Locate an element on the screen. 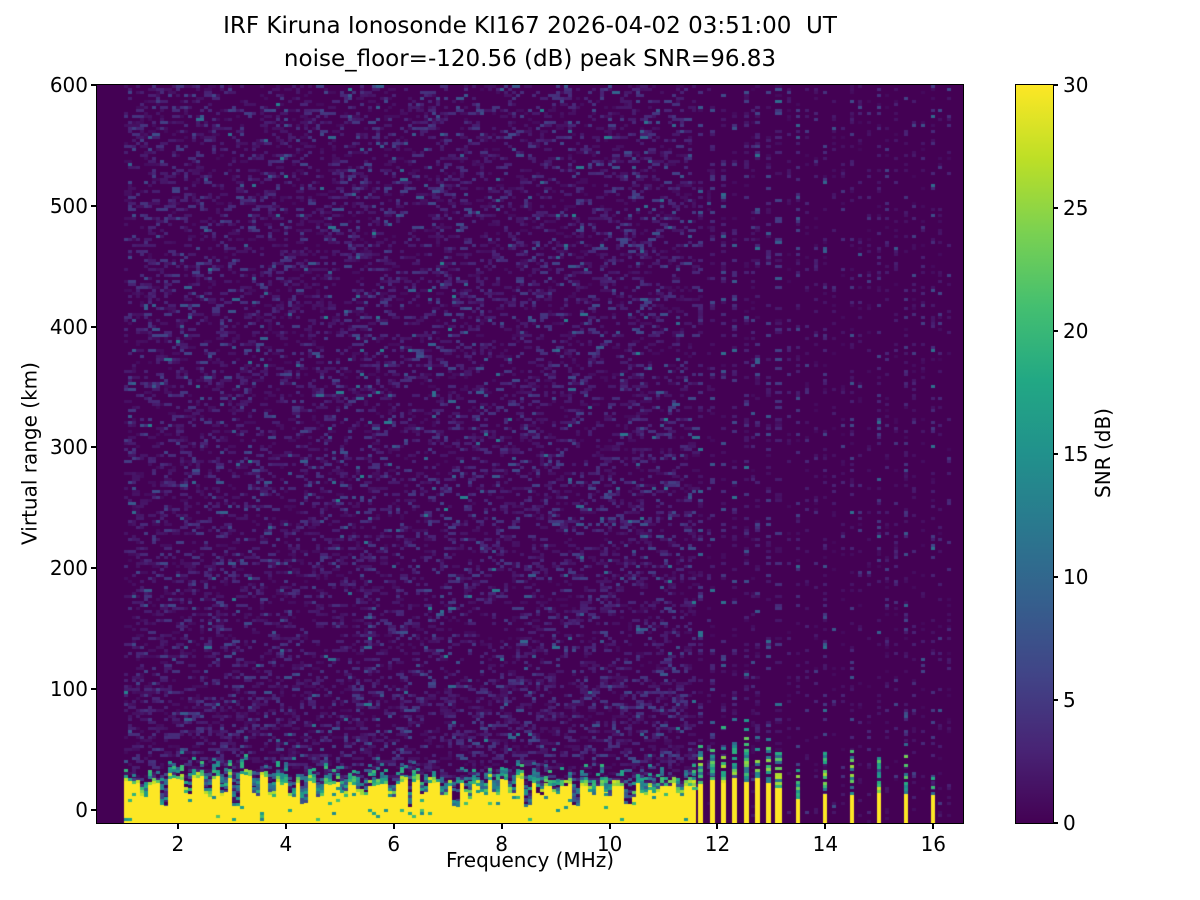 The height and width of the screenshot is (900, 1200). x-tick-label: 12 is located at coordinates (717, 844).